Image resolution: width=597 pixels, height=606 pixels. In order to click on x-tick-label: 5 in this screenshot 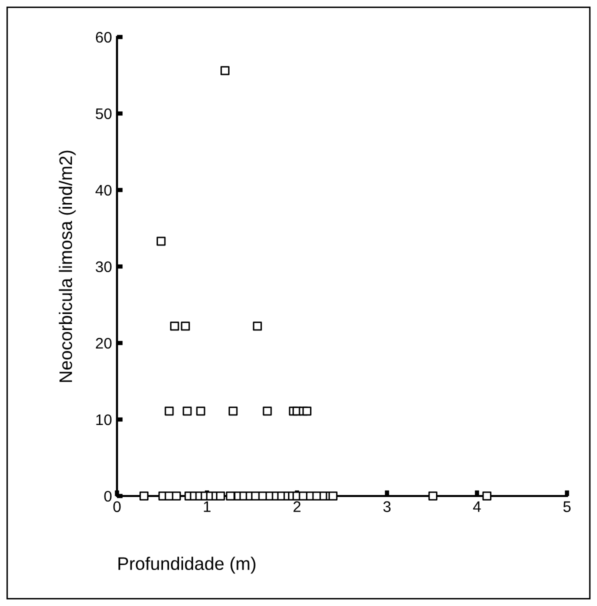, I will do `click(567, 506)`.